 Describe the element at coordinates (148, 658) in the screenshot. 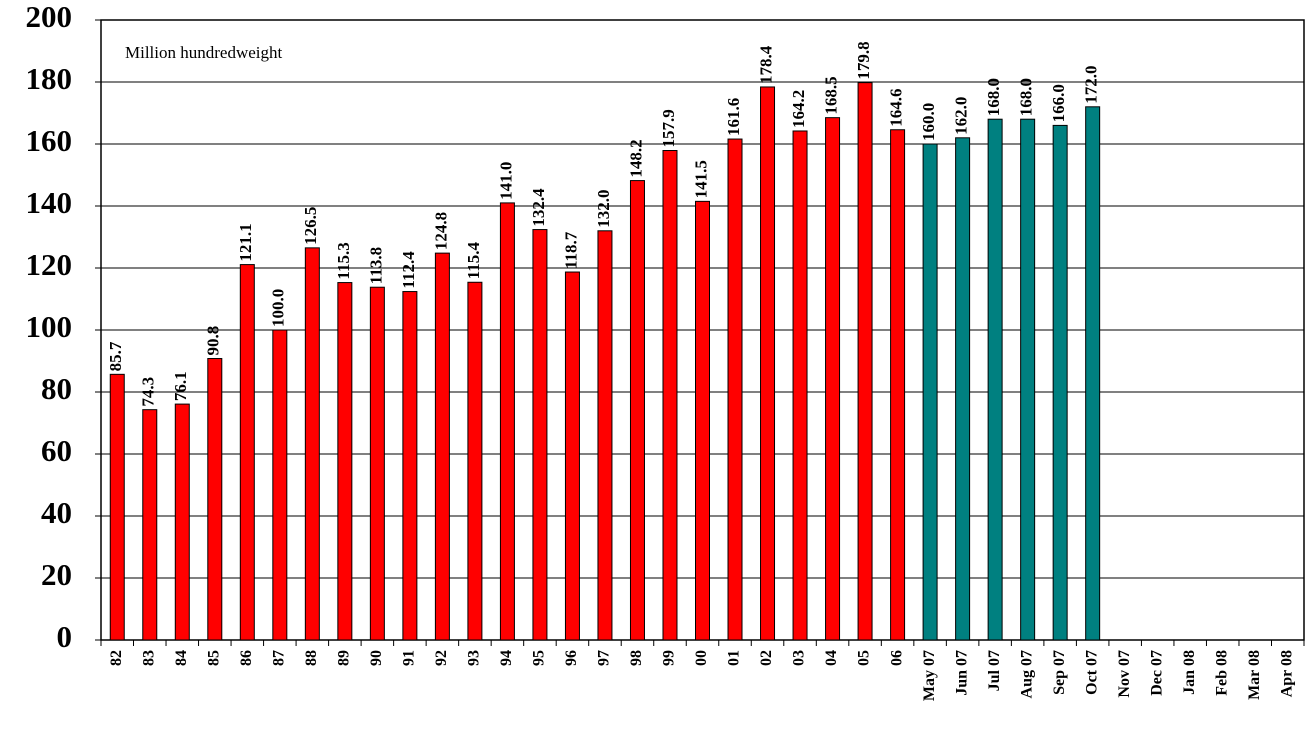

I see `x-tick-label: 83` at that location.